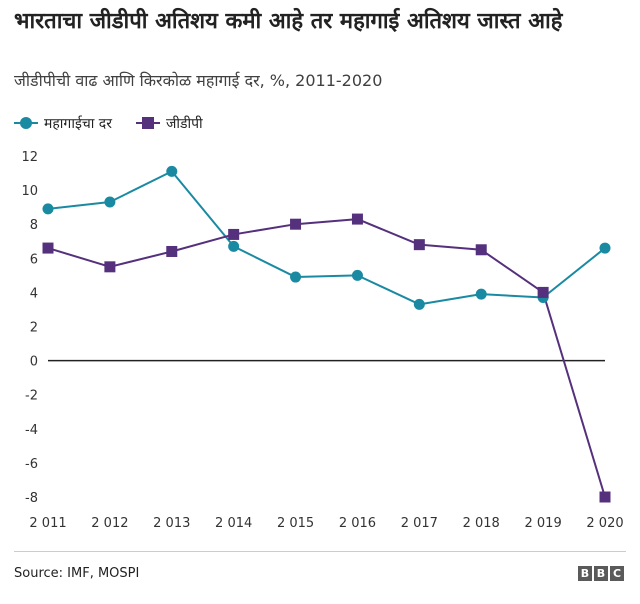  What do you see at coordinates (78, 123) in the screenshot?
I see `legend-inflation-label: महागाईचा दर` at bounding box center [78, 123].